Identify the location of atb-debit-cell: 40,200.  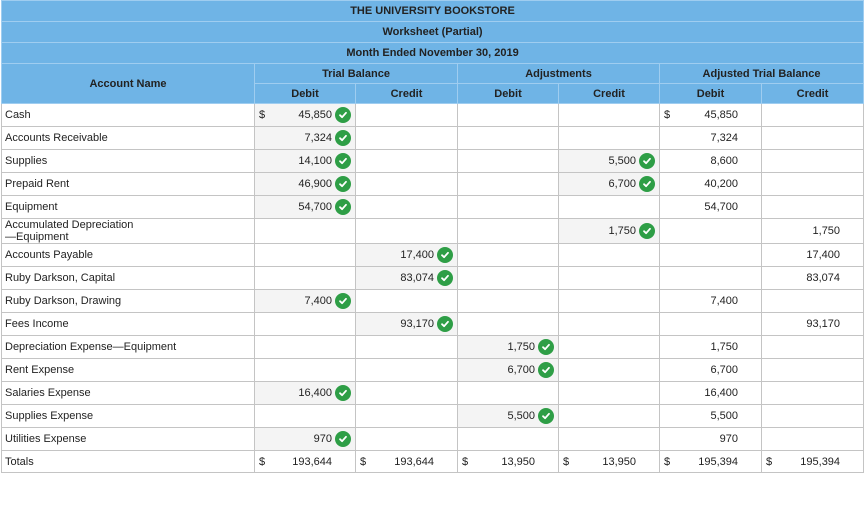
(710, 184).